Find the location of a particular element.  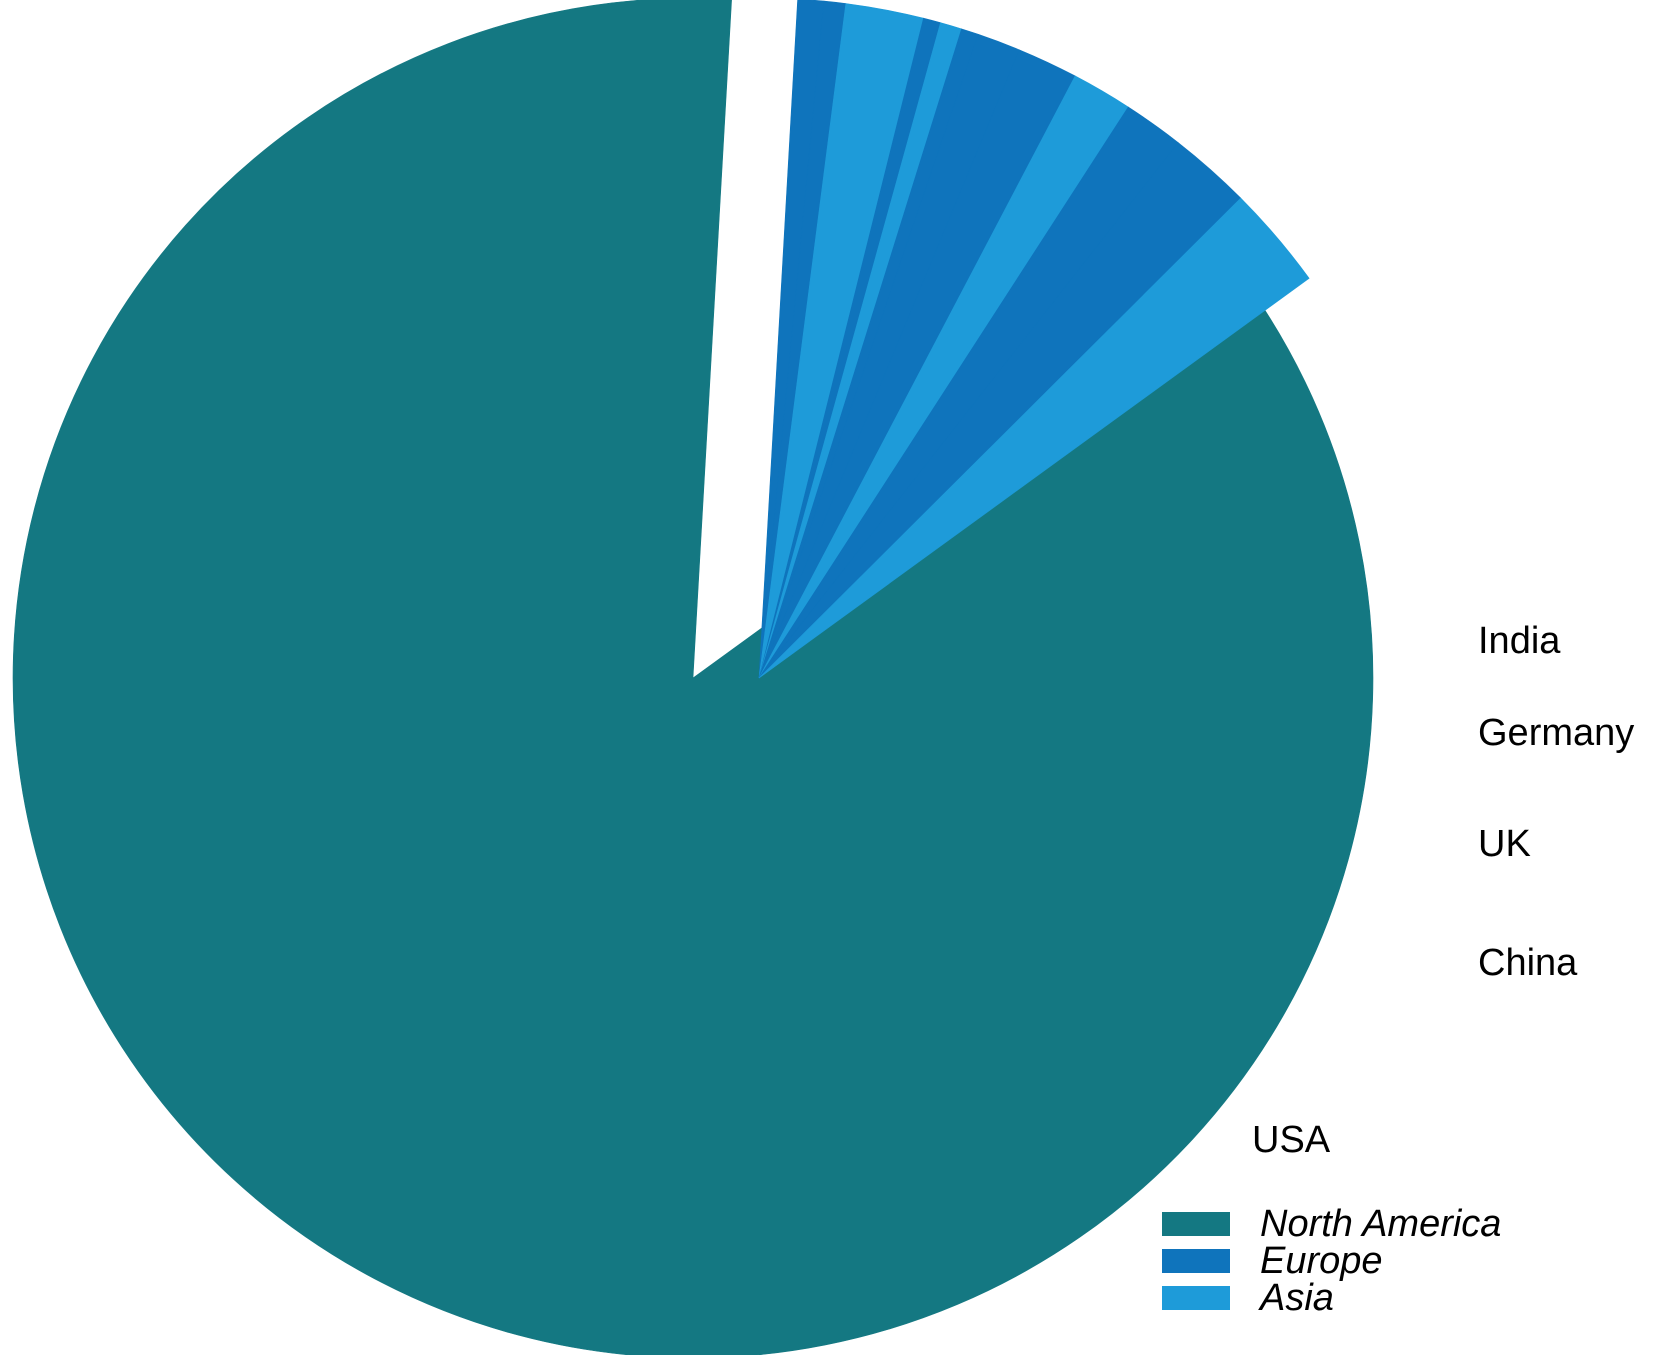

legend-label-asia: Asia is located at coordinates (1296, 1298).